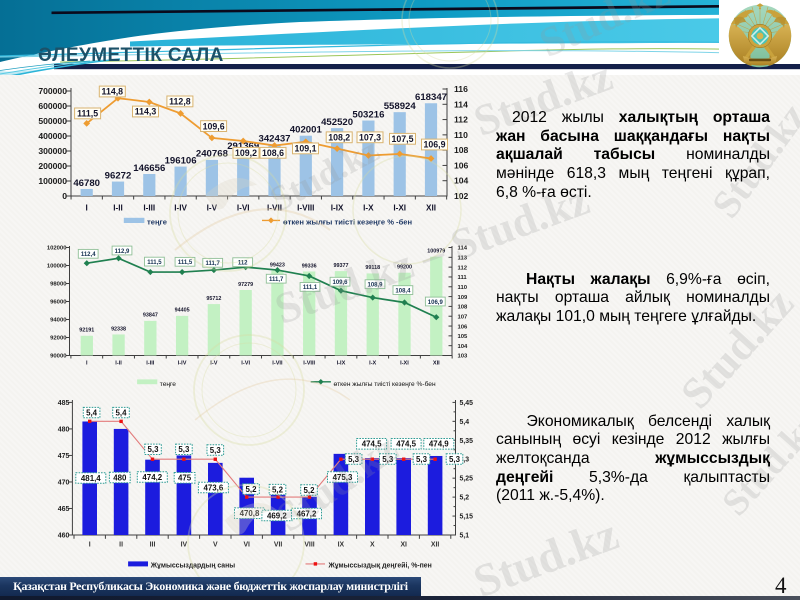 This screenshot has height=600, width=800. What do you see at coordinates (467, 441) in the screenshot?
I see `svg-text: 5,35` at bounding box center [467, 441].